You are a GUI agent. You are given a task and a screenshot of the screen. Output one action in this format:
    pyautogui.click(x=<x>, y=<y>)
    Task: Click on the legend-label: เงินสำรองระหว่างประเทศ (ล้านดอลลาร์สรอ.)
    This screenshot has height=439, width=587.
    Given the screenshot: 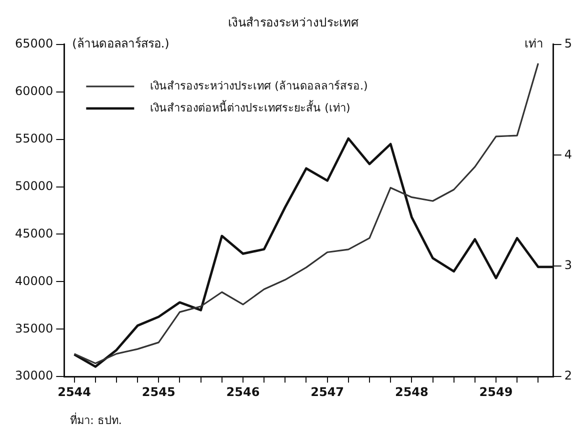 What is the action you would take?
    pyautogui.click(x=259, y=85)
    